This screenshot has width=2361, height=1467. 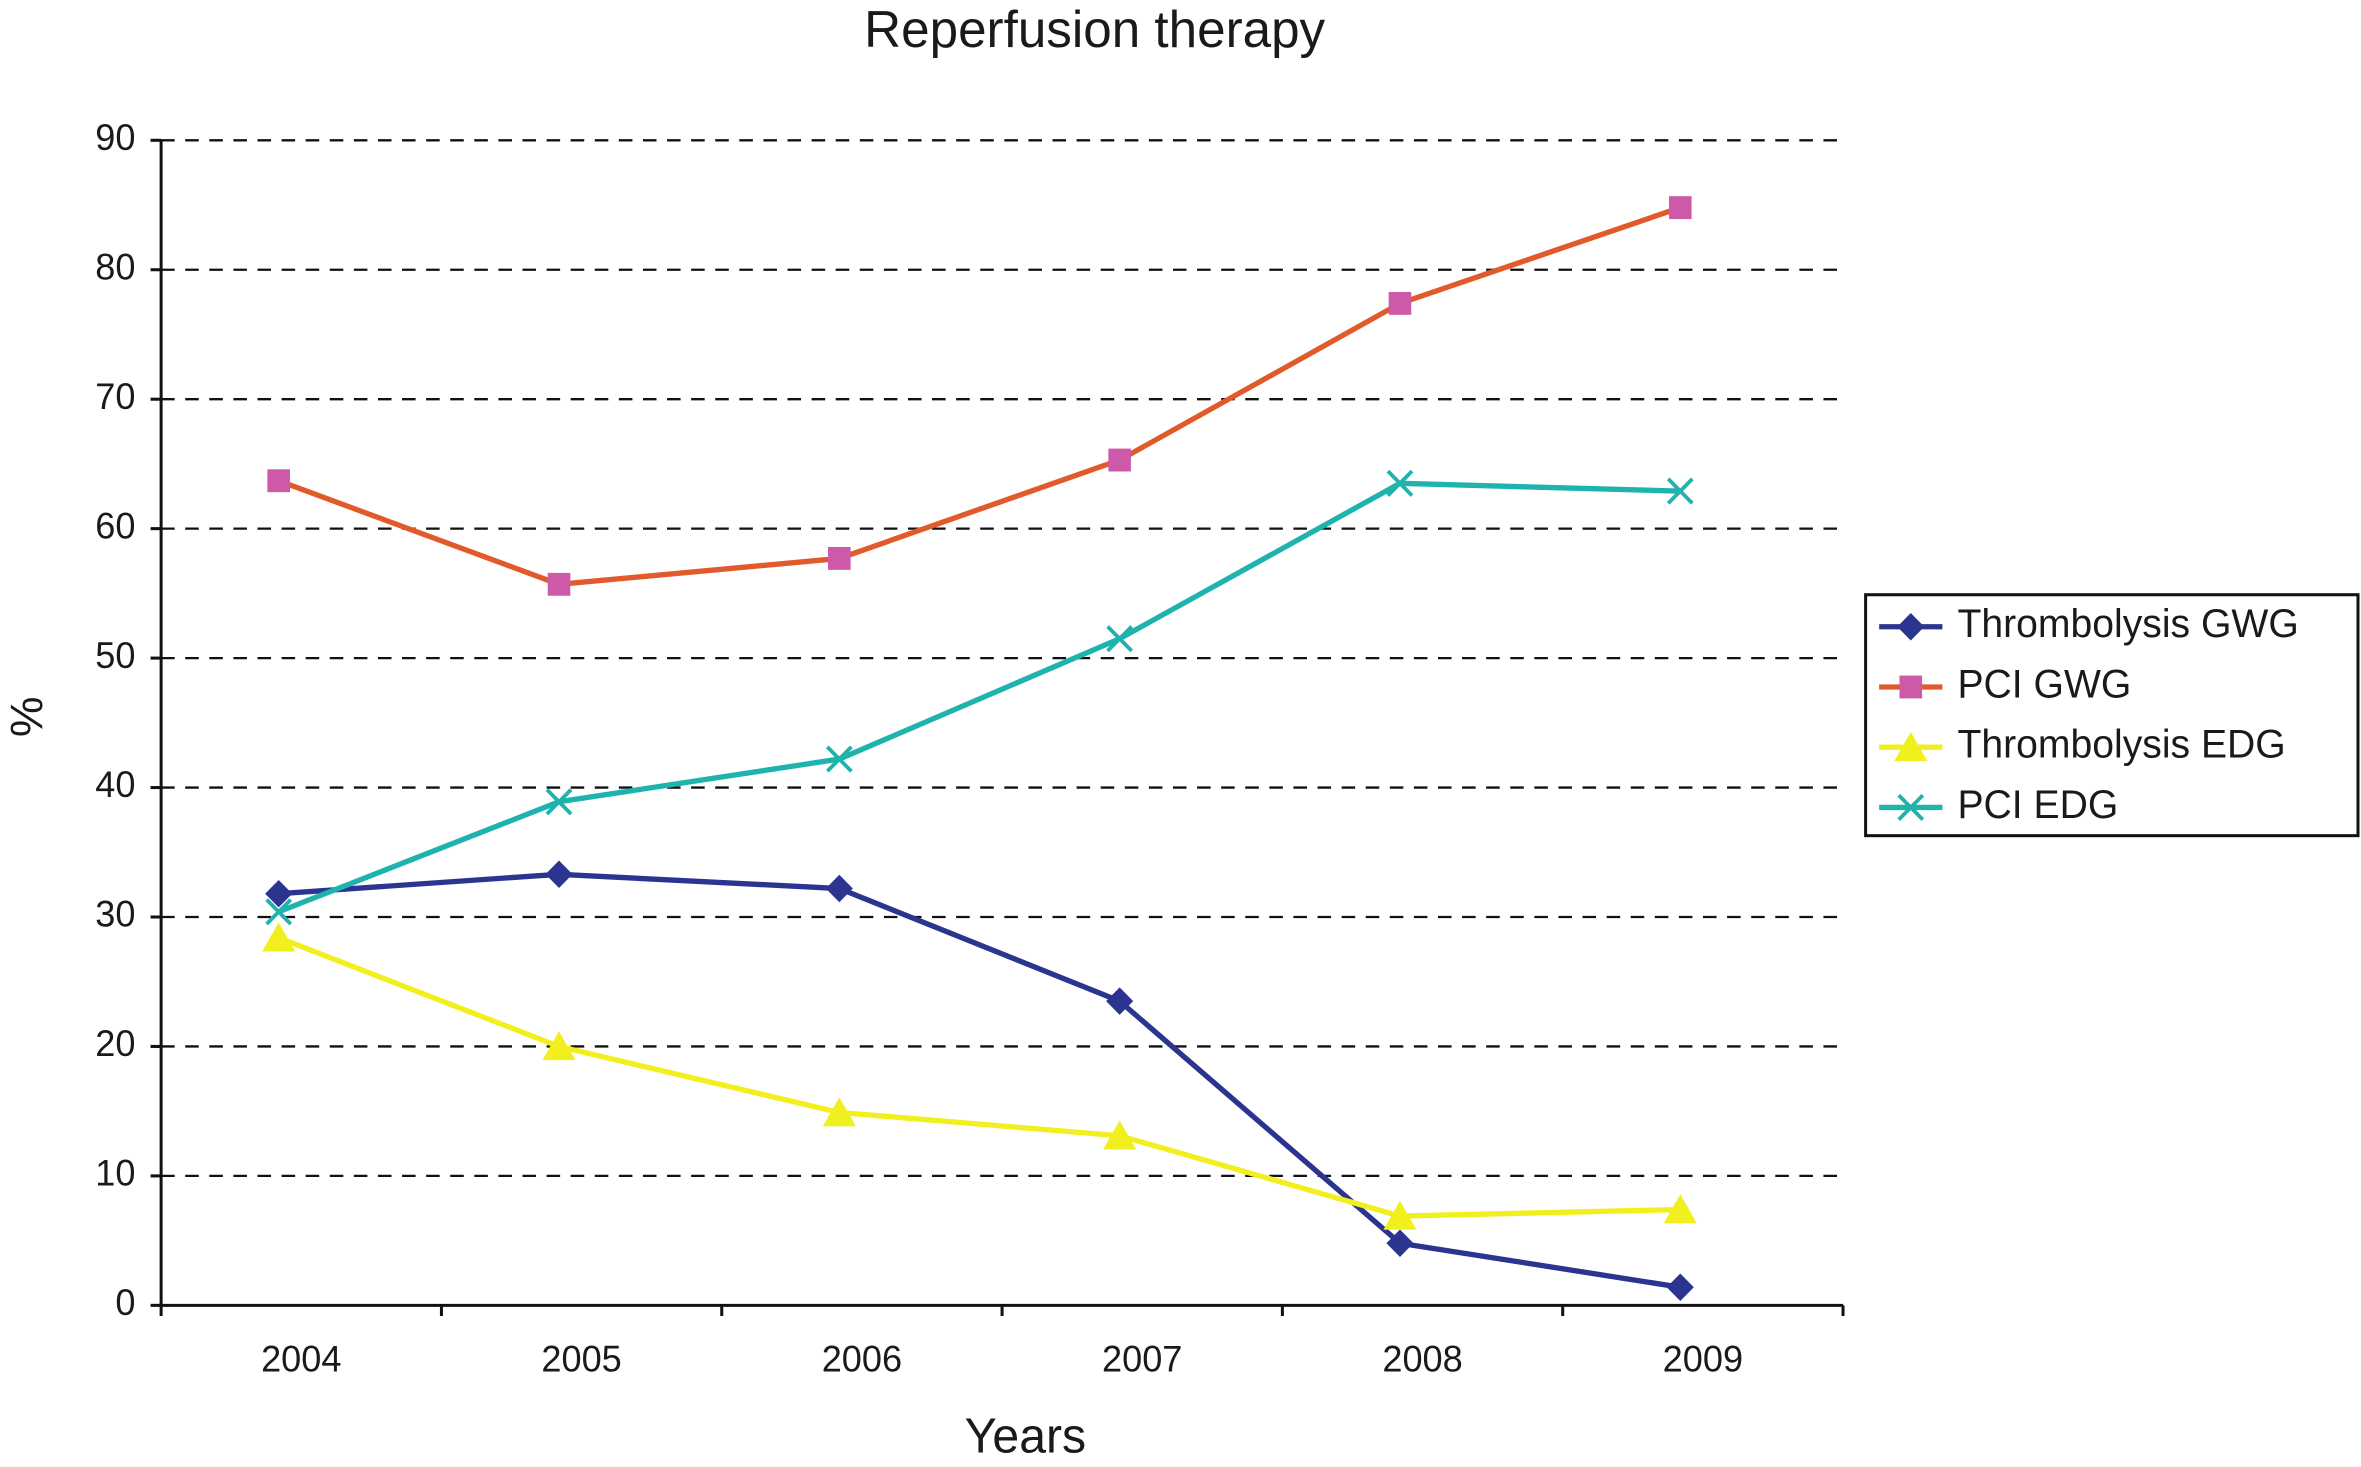 I want to click on legend-box, so click(x=2112, y=715).